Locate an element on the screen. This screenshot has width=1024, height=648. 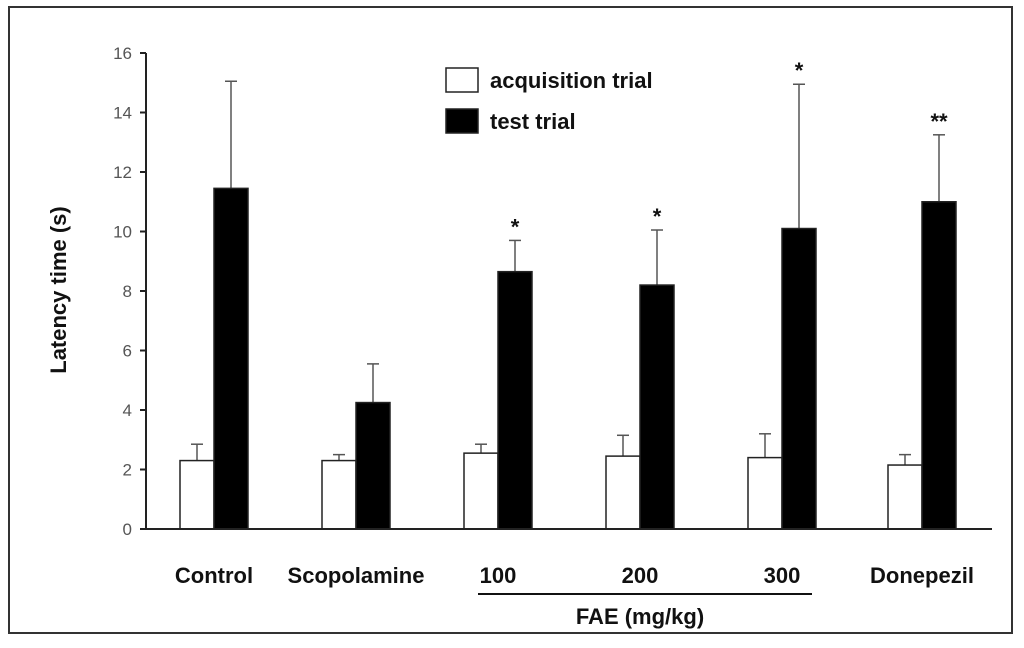
group-label: FAE (mg/kg) is located at coordinates (640, 616).